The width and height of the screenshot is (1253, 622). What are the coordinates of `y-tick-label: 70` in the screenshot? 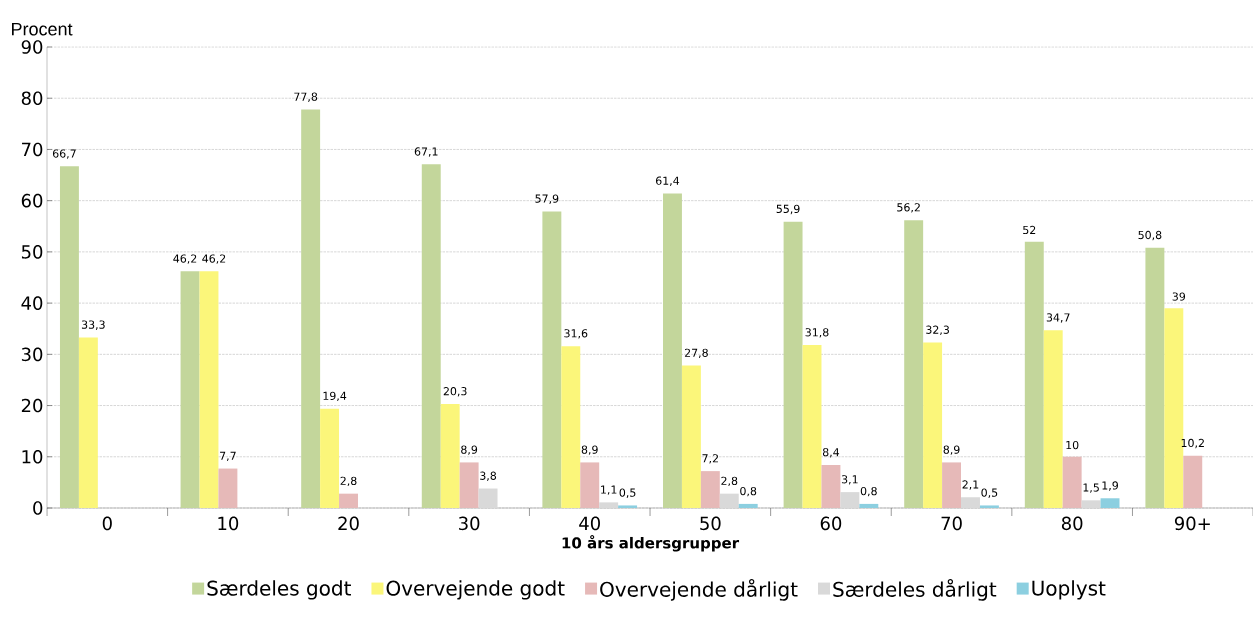 It's located at (32, 149).